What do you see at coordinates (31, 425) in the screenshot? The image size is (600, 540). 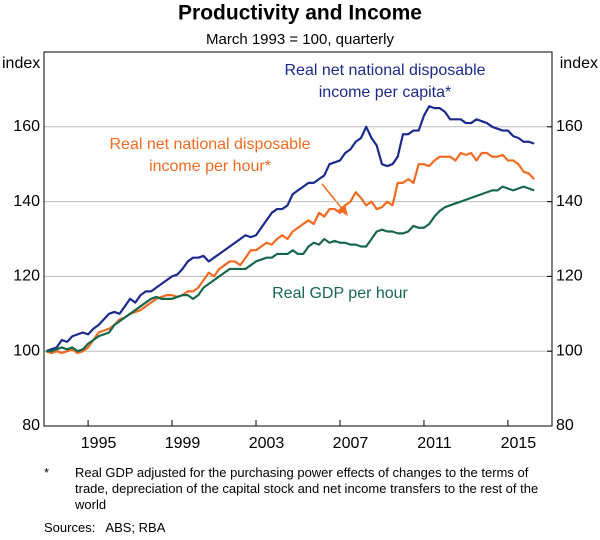 I see `y-tick-label: 80` at bounding box center [31, 425].